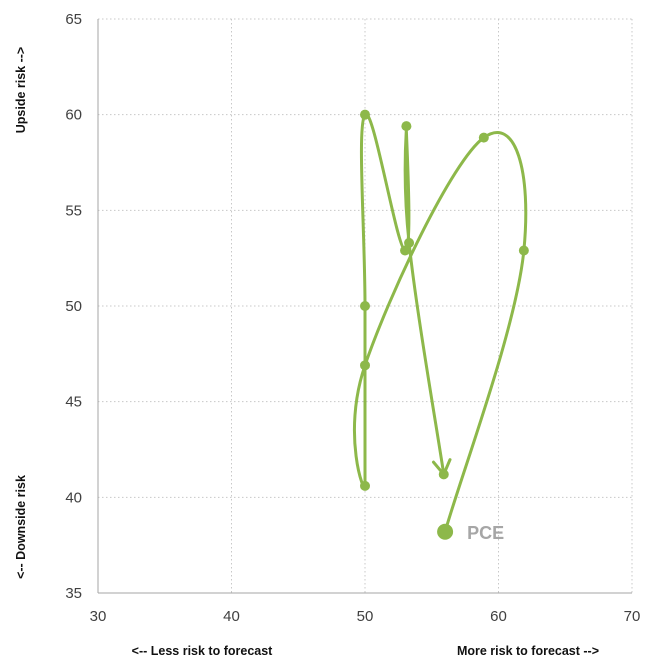 This screenshot has height=660, width=646. Describe the element at coordinates (498, 616) in the screenshot. I see `x-tick-label: 60` at that location.